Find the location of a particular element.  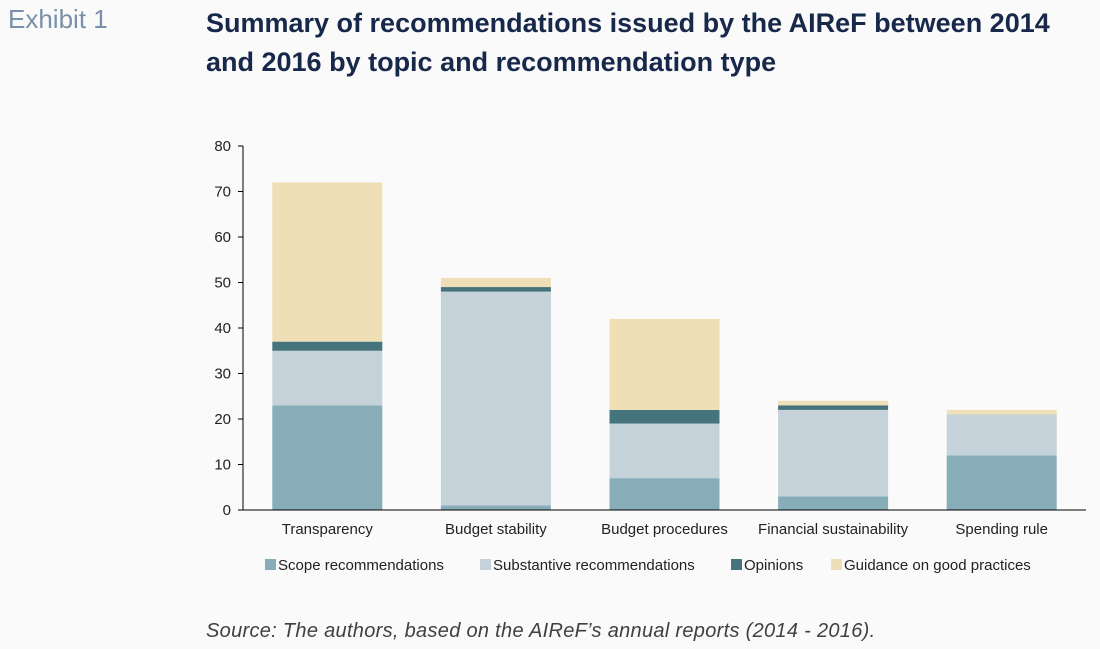

legend-label: Guidance on good practices is located at coordinates (937, 565).